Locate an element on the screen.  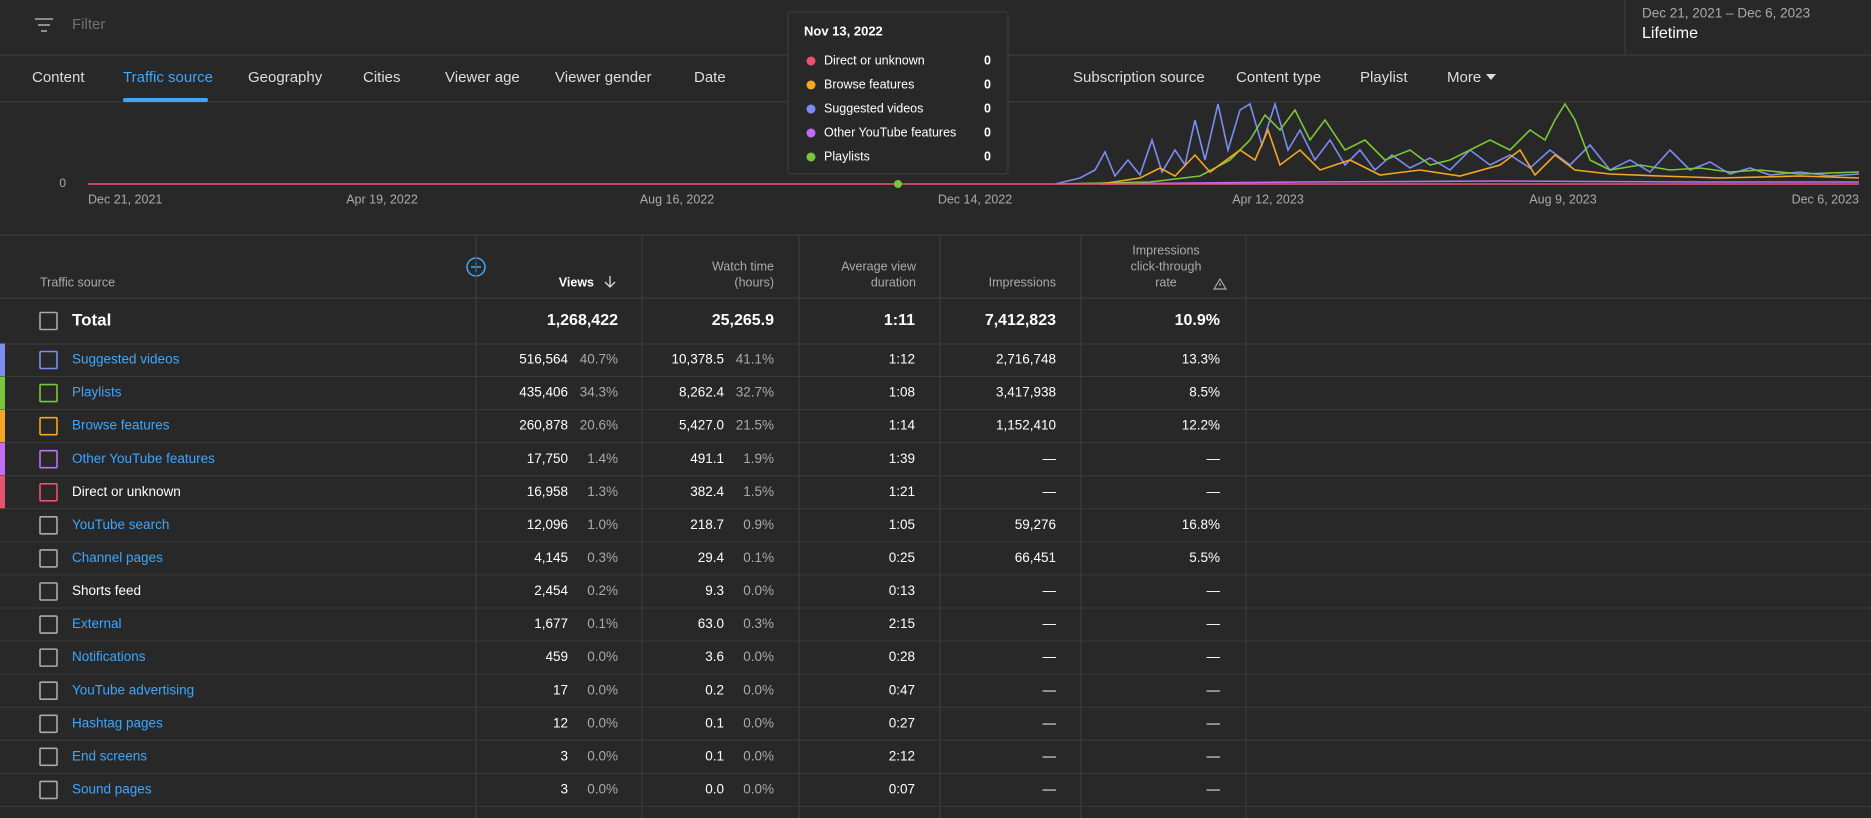
tab: Traffic source is located at coordinates (168, 77).